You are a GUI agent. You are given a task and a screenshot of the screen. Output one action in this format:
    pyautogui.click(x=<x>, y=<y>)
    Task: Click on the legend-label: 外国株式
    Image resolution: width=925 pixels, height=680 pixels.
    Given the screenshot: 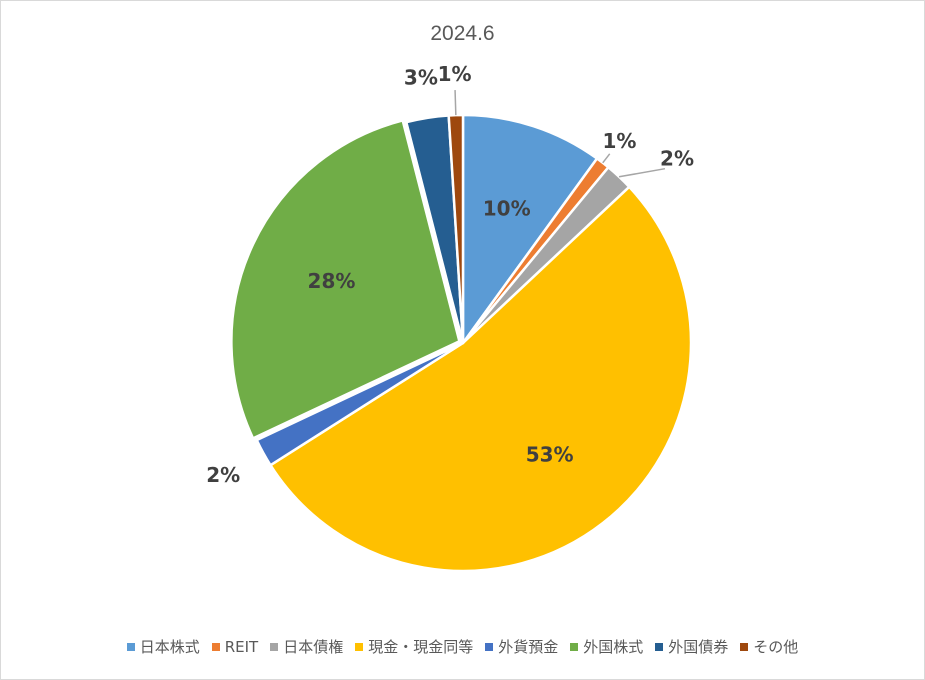 What is the action you would take?
    pyautogui.click(x=613, y=647)
    